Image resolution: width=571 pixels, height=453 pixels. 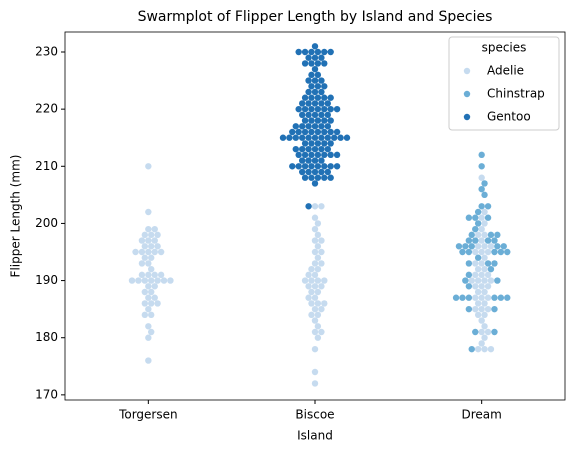 What do you see at coordinates (505, 71) in the screenshot?
I see `legend-label: Adelie` at bounding box center [505, 71].